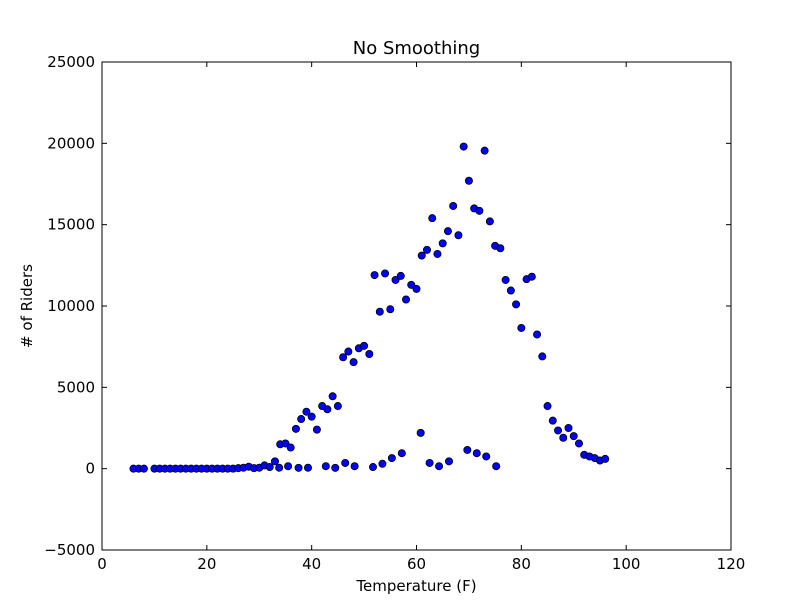  I want to click on x-axis-label: Temperature (F), so click(415, 586).